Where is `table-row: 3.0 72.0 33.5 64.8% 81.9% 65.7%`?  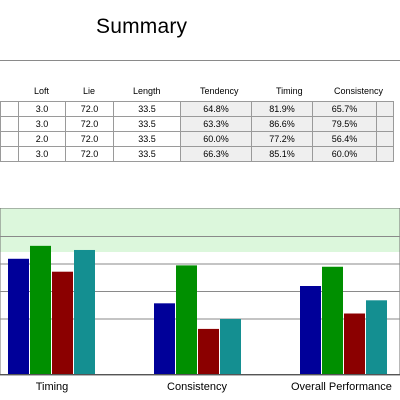
table-row: 3.0 72.0 33.5 64.8% 81.9% 65.7% is located at coordinates (197, 109).